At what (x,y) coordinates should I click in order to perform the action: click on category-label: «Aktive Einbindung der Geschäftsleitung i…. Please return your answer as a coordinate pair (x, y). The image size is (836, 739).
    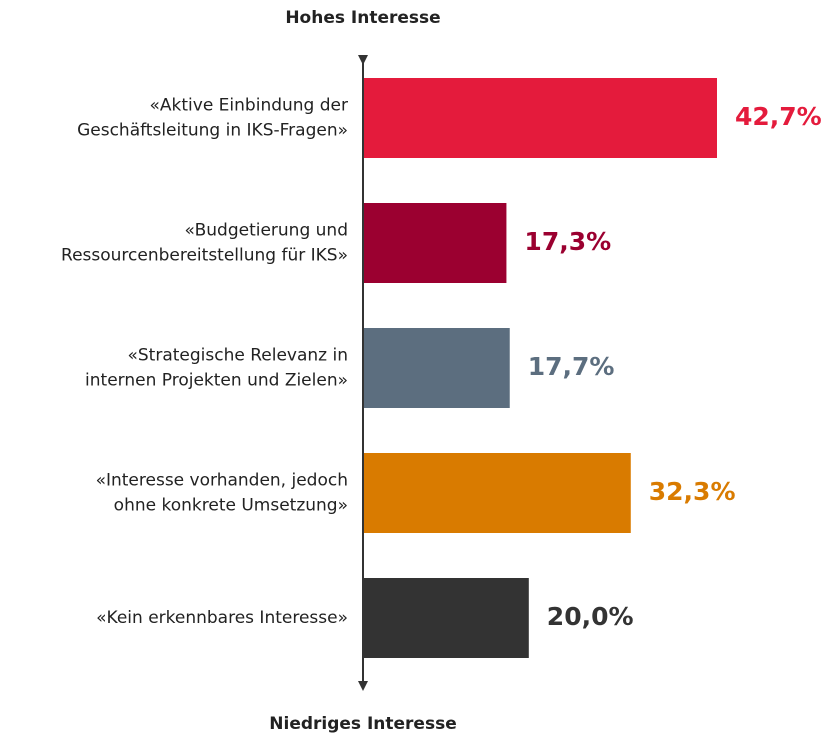
    Looking at the image, I should click on (212, 118).